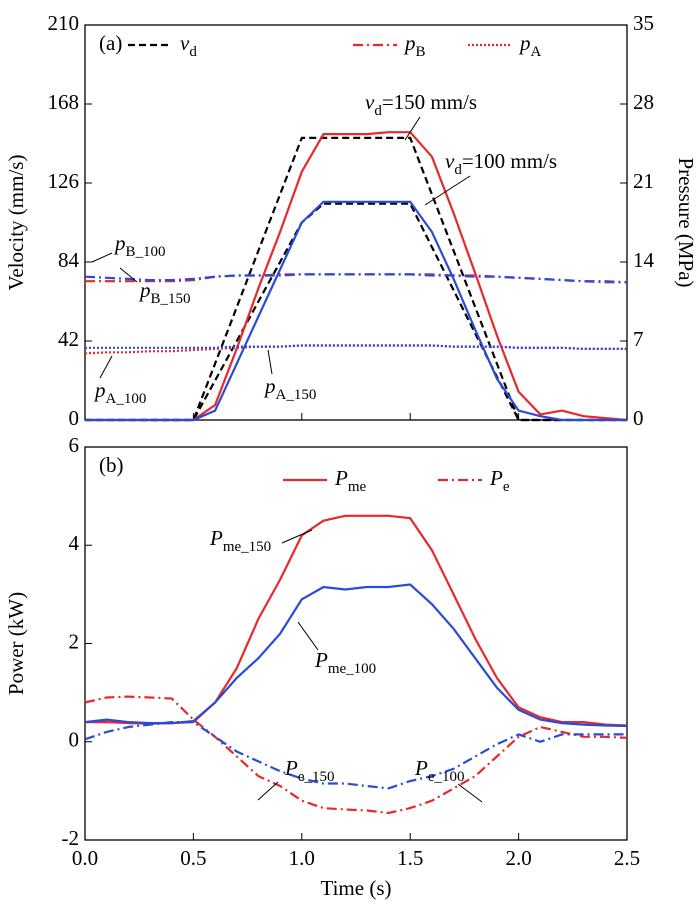  I want to click on y2-tick-label: 28, so click(643, 102).